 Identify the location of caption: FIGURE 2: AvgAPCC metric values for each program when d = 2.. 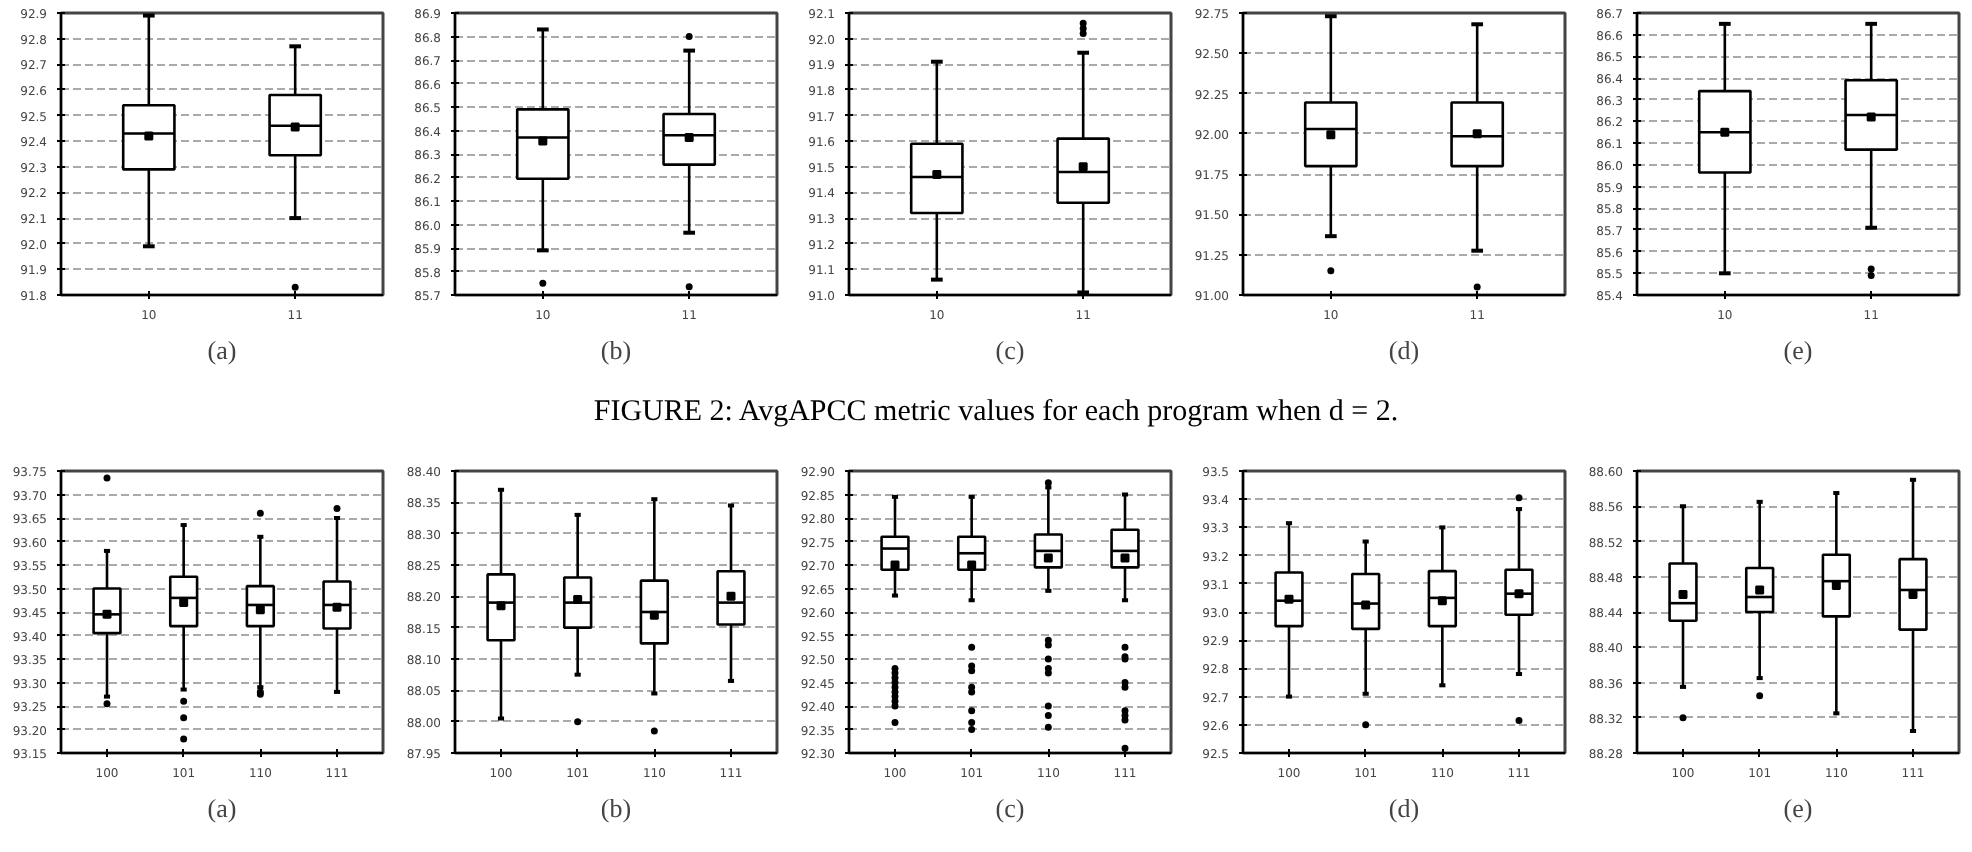
(996, 413).